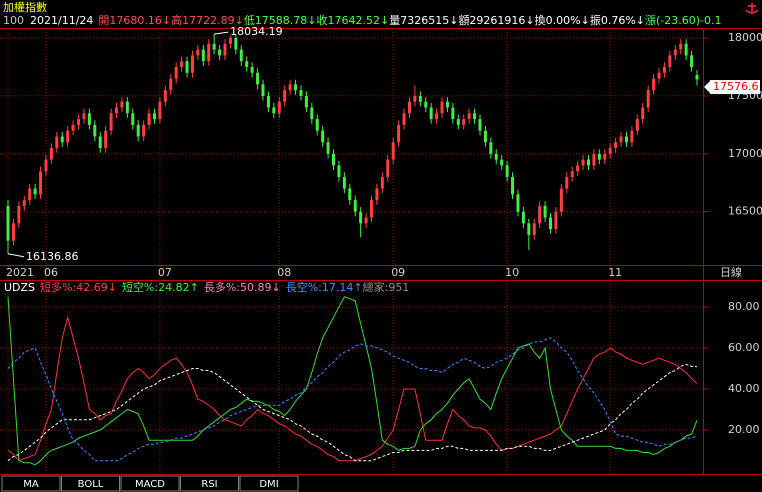 The width and height of the screenshot is (762, 492). What do you see at coordinates (56, 287) in the screenshot?
I see `legend-name: 短多%` at bounding box center [56, 287].